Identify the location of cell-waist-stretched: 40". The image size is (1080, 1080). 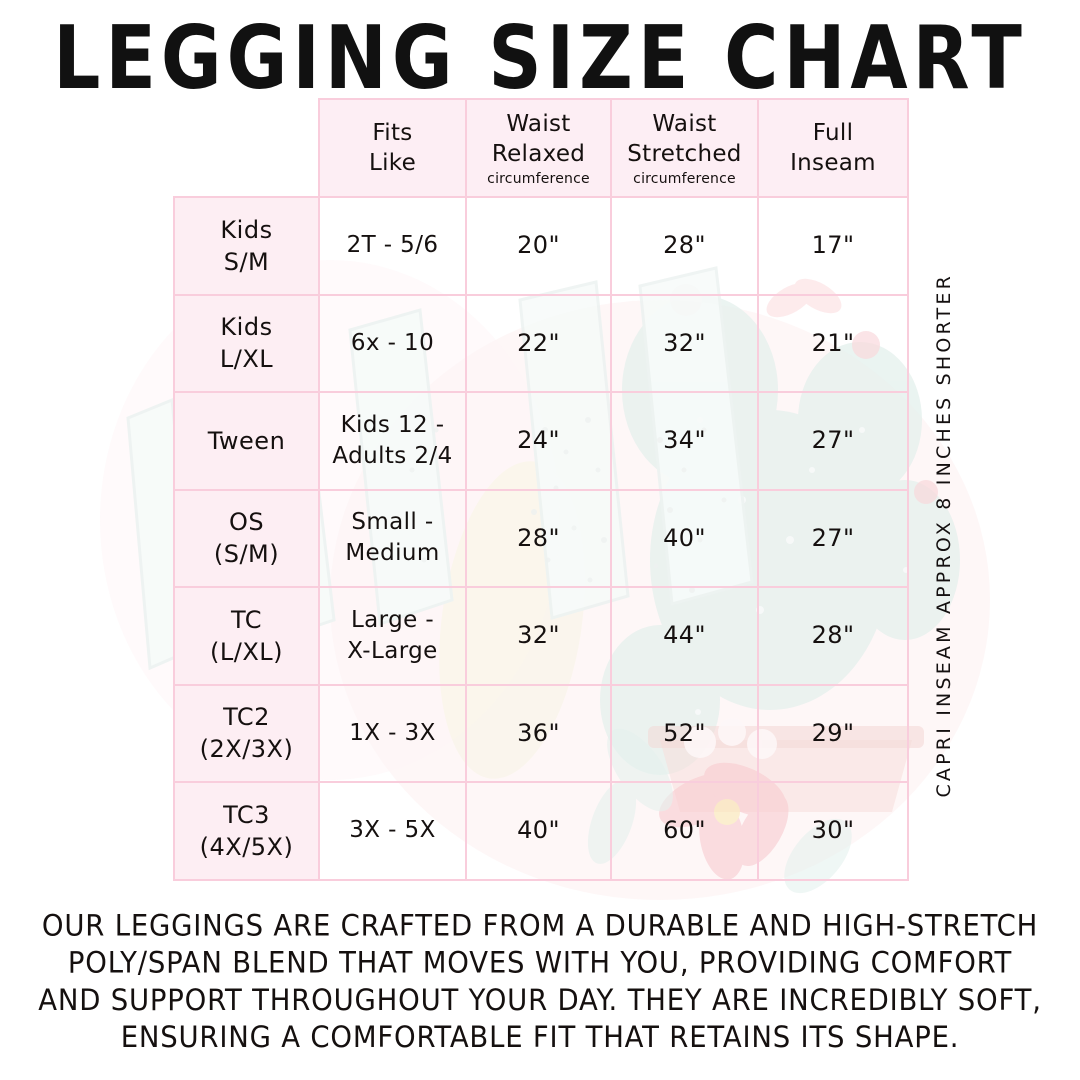
(684, 538).